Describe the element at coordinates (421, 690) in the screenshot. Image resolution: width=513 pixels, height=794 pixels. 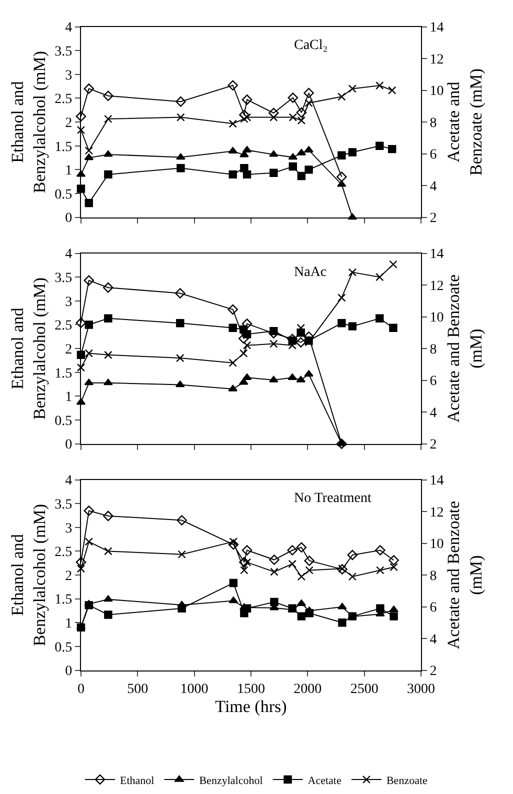
I see `x-tick-label: 3000` at that location.